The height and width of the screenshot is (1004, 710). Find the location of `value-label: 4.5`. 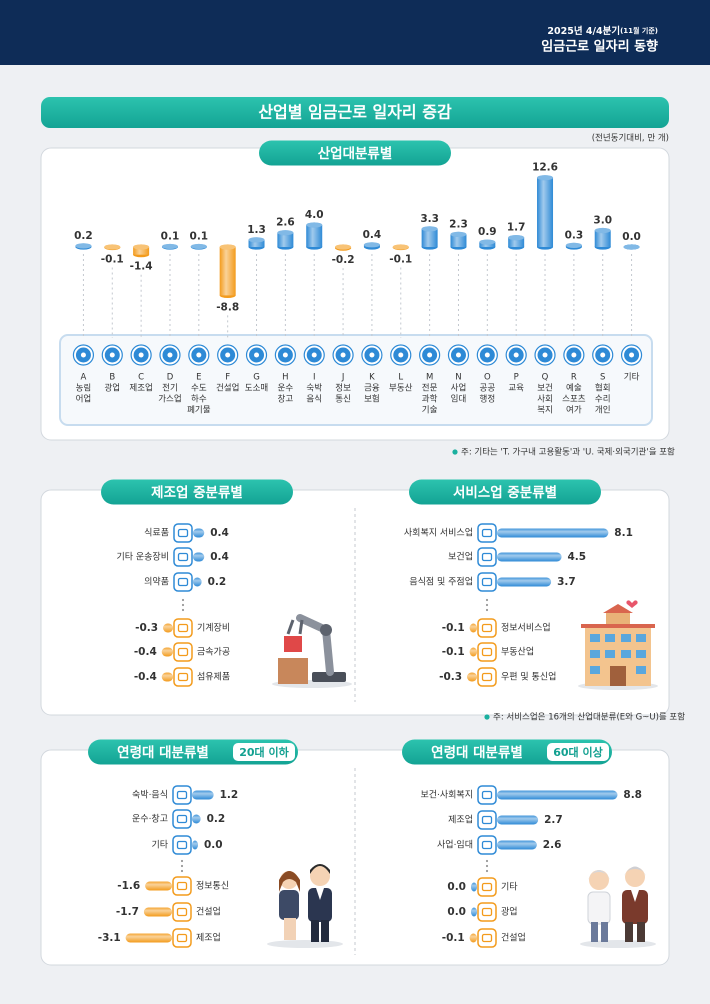

value-label: 4.5 is located at coordinates (577, 557).